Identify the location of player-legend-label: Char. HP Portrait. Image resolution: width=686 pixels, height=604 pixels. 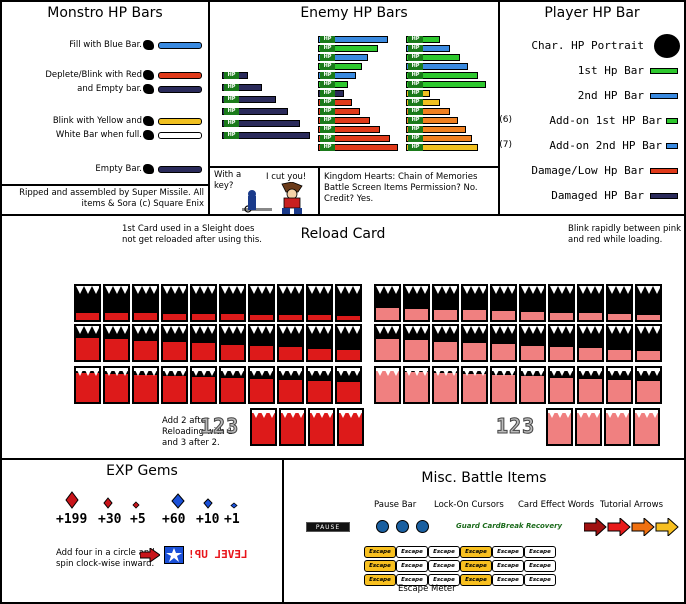
(587, 45).